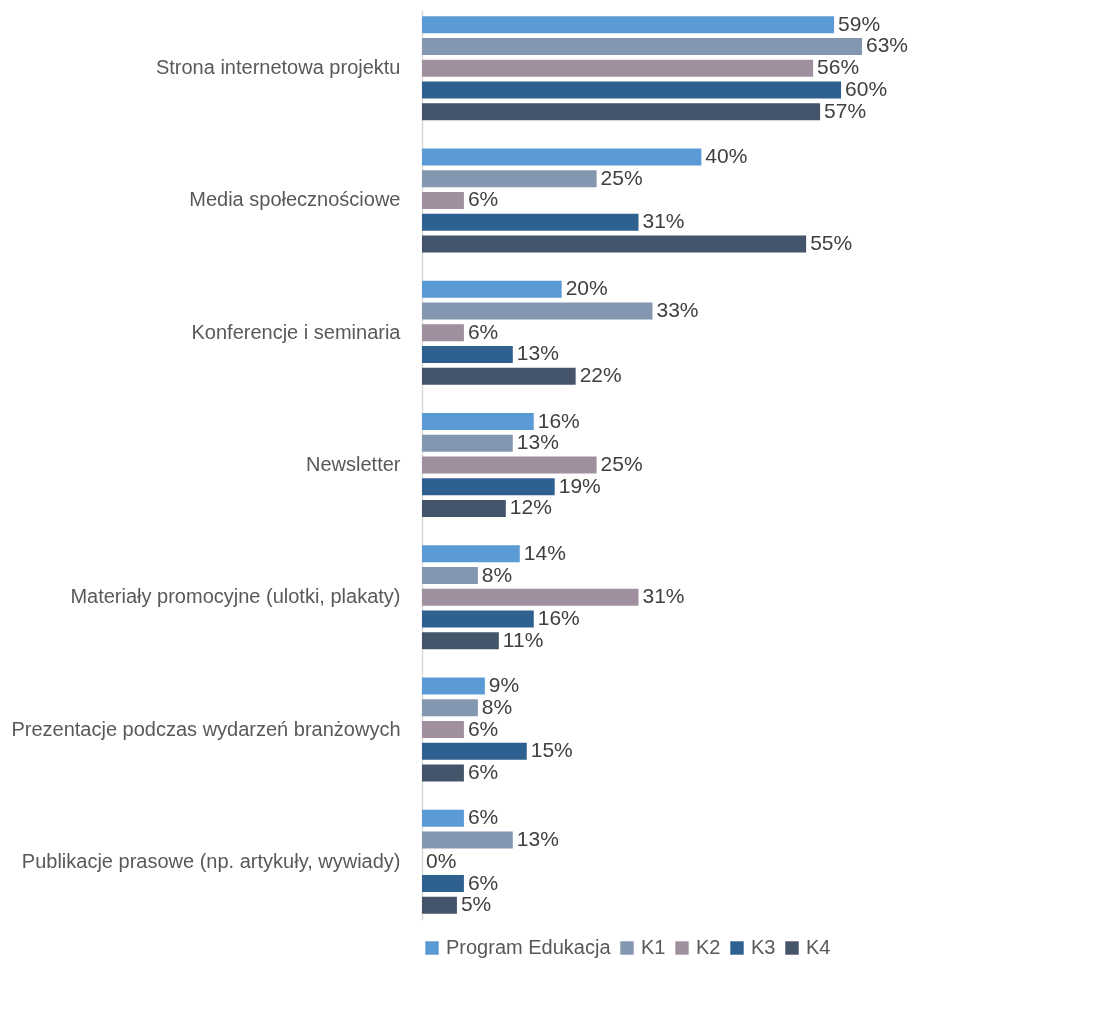 The width and height of the screenshot is (1101, 1032). What do you see at coordinates (859, 23) in the screenshot?
I see `data-label: 59%` at bounding box center [859, 23].